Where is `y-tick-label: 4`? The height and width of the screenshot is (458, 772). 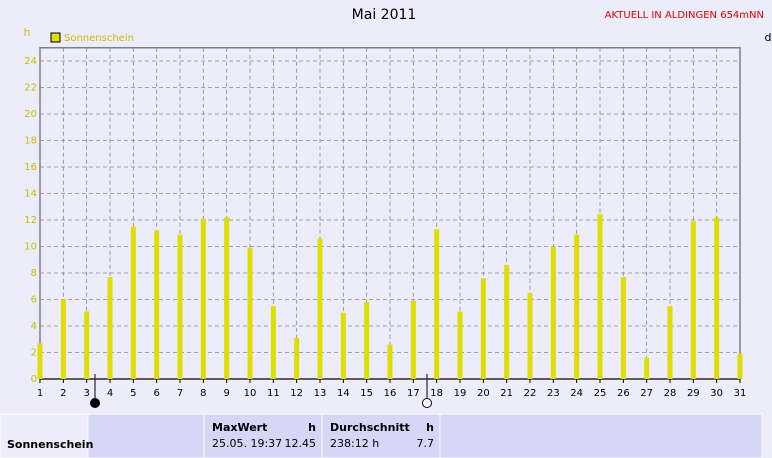 y-tick-label: 4 is located at coordinates (34, 326).